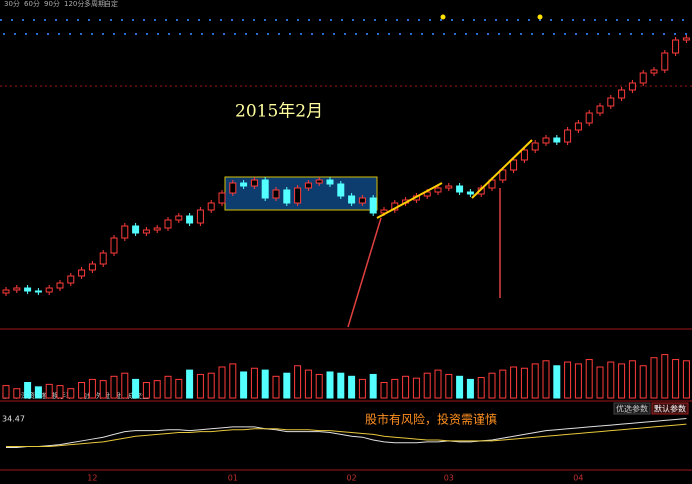 The image size is (692, 484). I want to click on toolbar-item: 多周期, so click(94, 4).